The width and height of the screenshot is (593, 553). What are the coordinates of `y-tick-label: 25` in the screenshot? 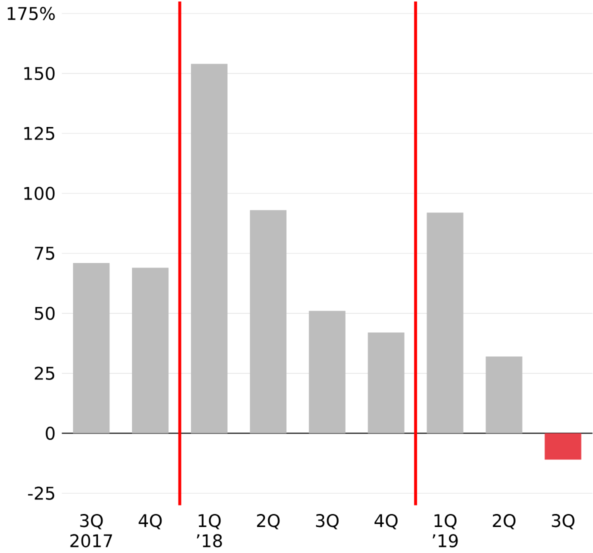 It's located at (44, 373).